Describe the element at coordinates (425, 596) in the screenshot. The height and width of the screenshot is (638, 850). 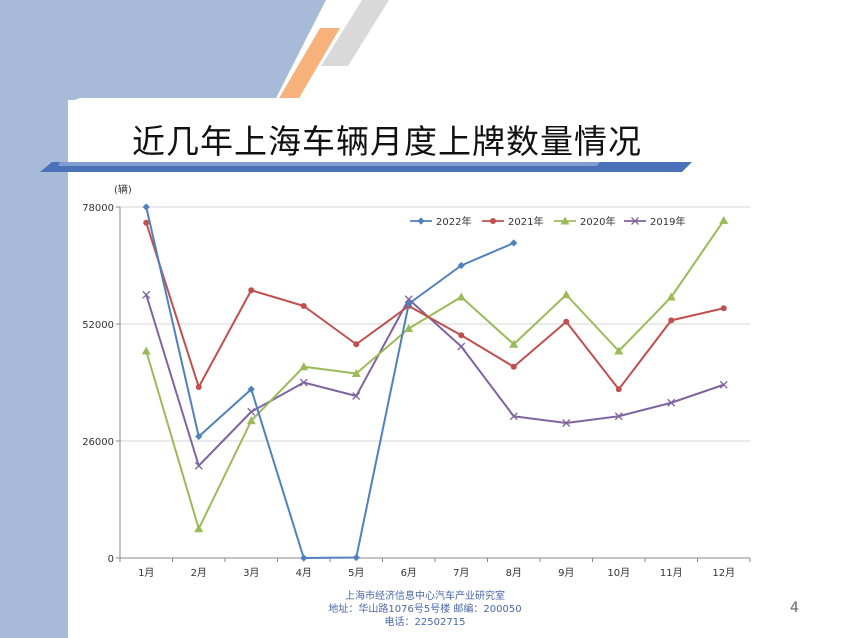
I see `footer-line-1: 上海市经济信息中心汽车产业研究室` at that location.